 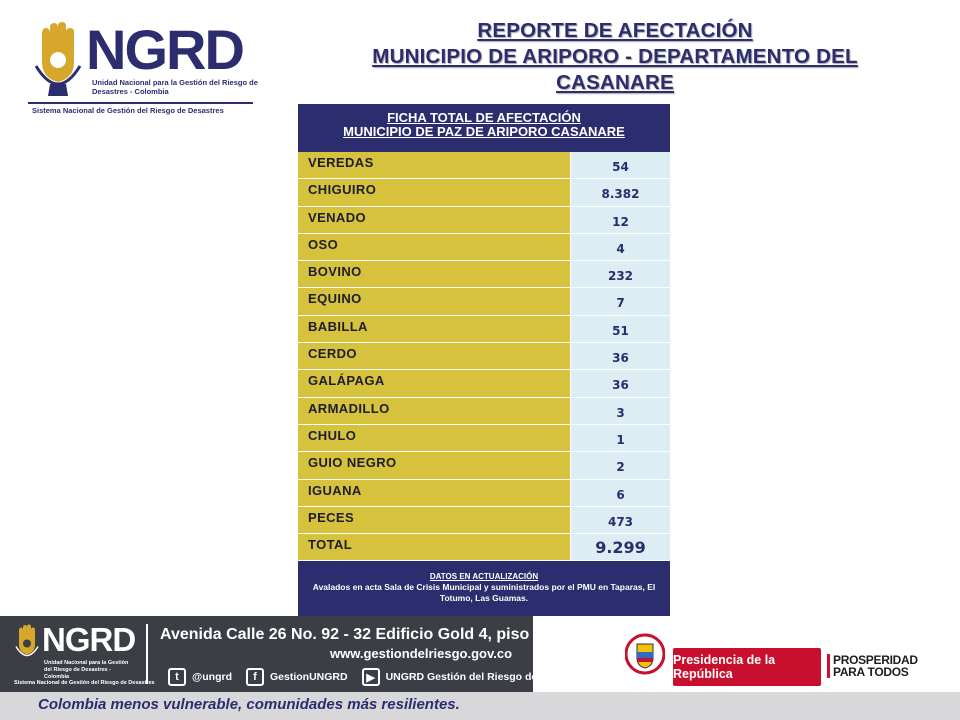 I want to click on twitter-icon: t, so click(x=177, y=677).